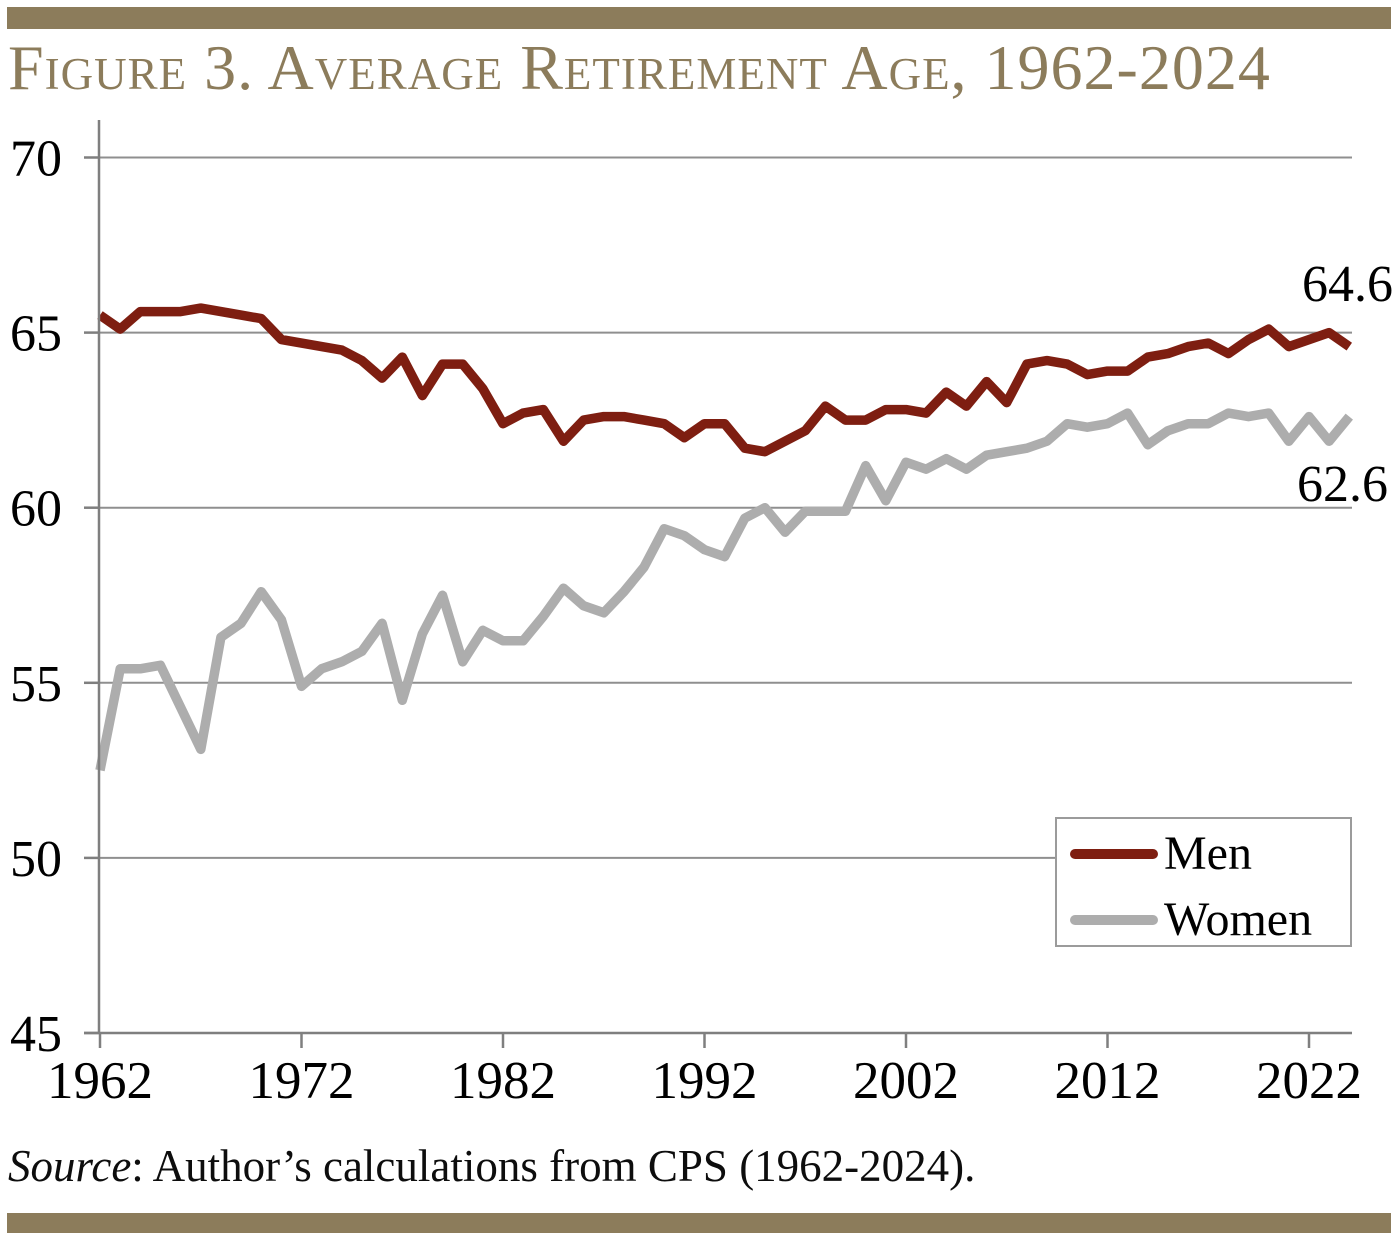 The width and height of the screenshot is (1400, 1238). Describe the element at coordinates (1238, 919) in the screenshot. I see `legend-label-women: Women` at that location.